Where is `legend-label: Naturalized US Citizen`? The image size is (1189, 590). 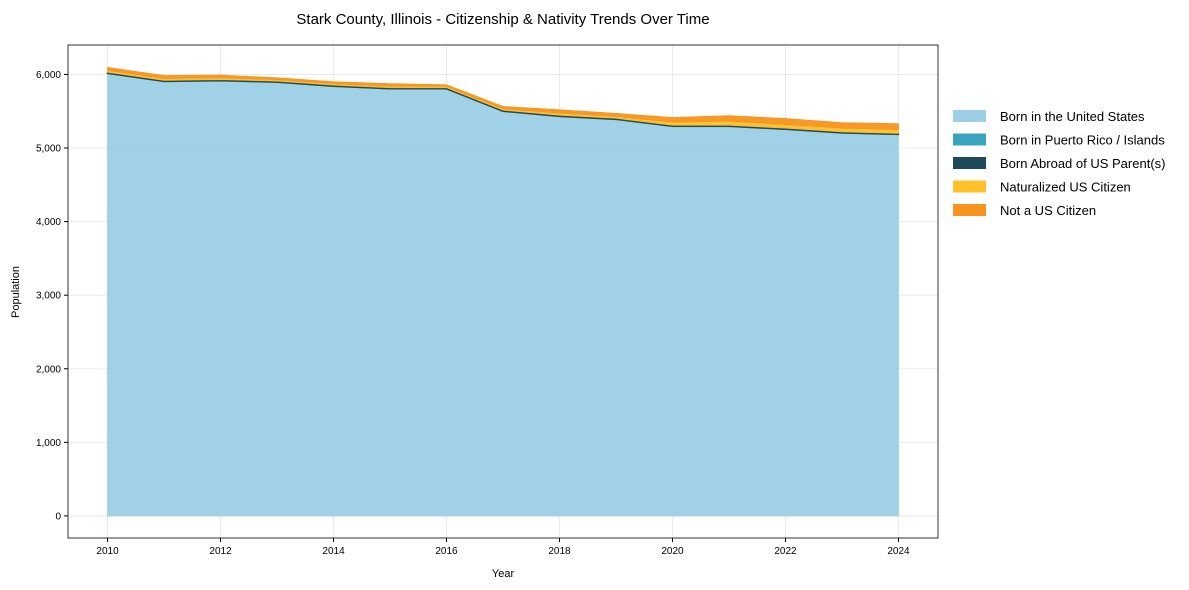 legend-label: Naturalized US Citizen is located at coordinates (1065, 187).